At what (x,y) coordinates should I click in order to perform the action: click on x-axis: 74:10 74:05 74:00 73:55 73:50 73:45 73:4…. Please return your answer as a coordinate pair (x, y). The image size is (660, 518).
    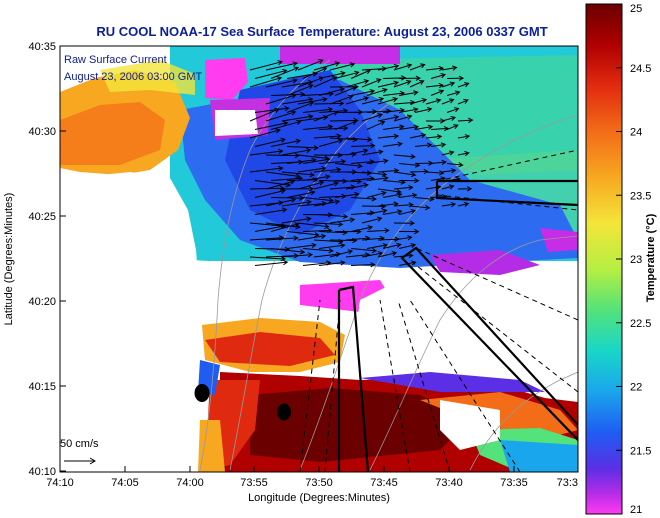
    Looking at the image, I should click on (312, 485).